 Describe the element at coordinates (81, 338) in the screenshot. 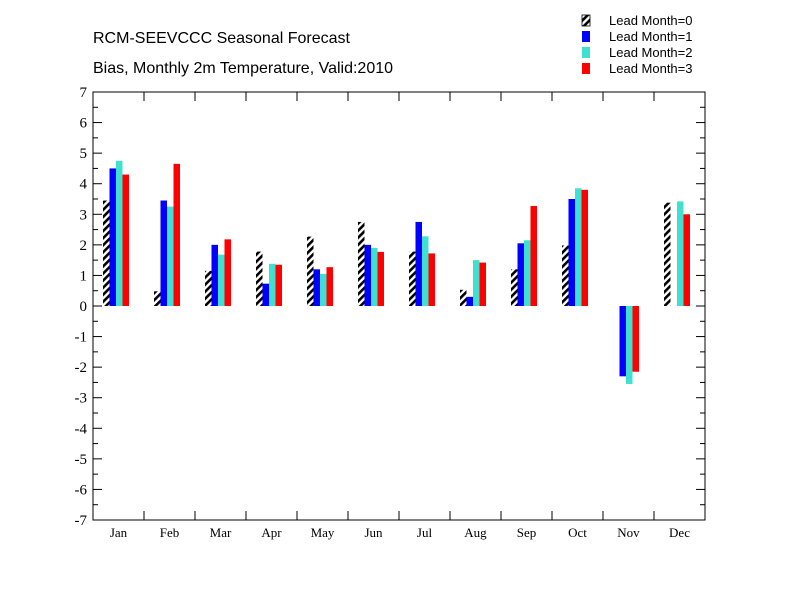

I see `y-tick-label: -1` at that location.